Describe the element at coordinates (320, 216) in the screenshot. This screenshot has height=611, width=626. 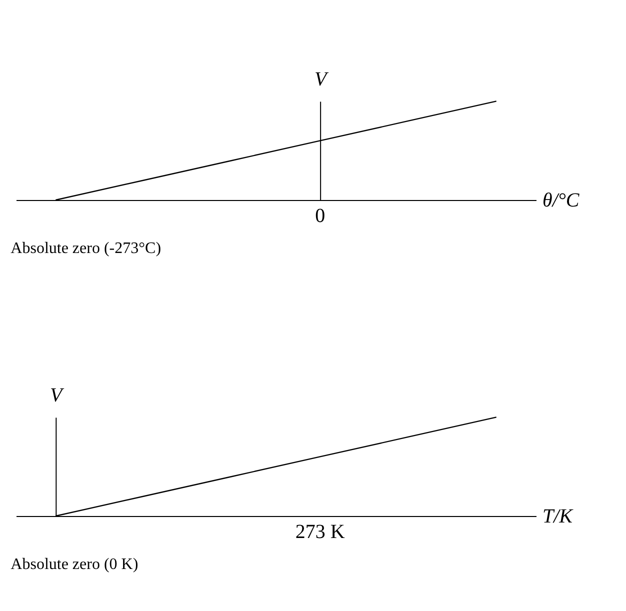
I see `text: 0` at that location.